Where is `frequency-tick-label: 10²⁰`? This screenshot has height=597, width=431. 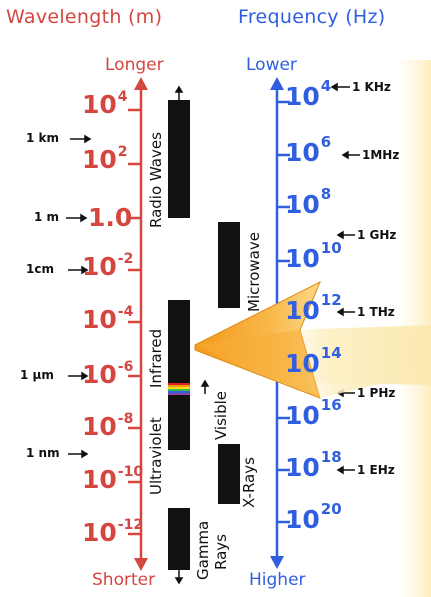
frequency-tick-label: 10²⁰ is located at coordinates (313, 517).